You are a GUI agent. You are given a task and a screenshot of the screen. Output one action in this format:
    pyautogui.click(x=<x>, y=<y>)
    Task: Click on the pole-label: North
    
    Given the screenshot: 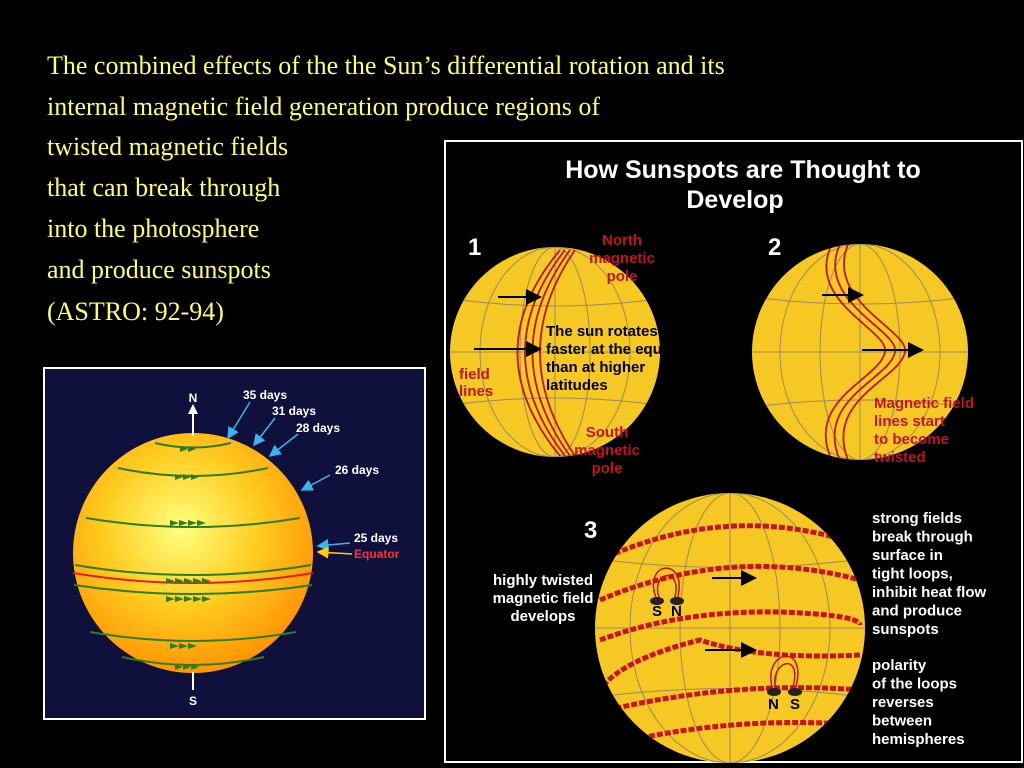 What is the action you would take?
    pyautogui.click(x=622, y=240)
    